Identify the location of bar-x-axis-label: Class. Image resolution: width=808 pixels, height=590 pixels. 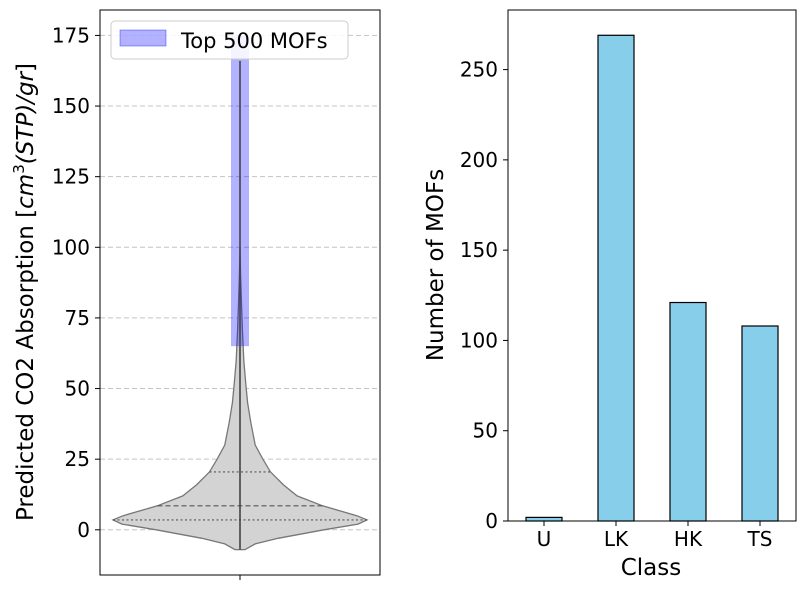
(651, 568).